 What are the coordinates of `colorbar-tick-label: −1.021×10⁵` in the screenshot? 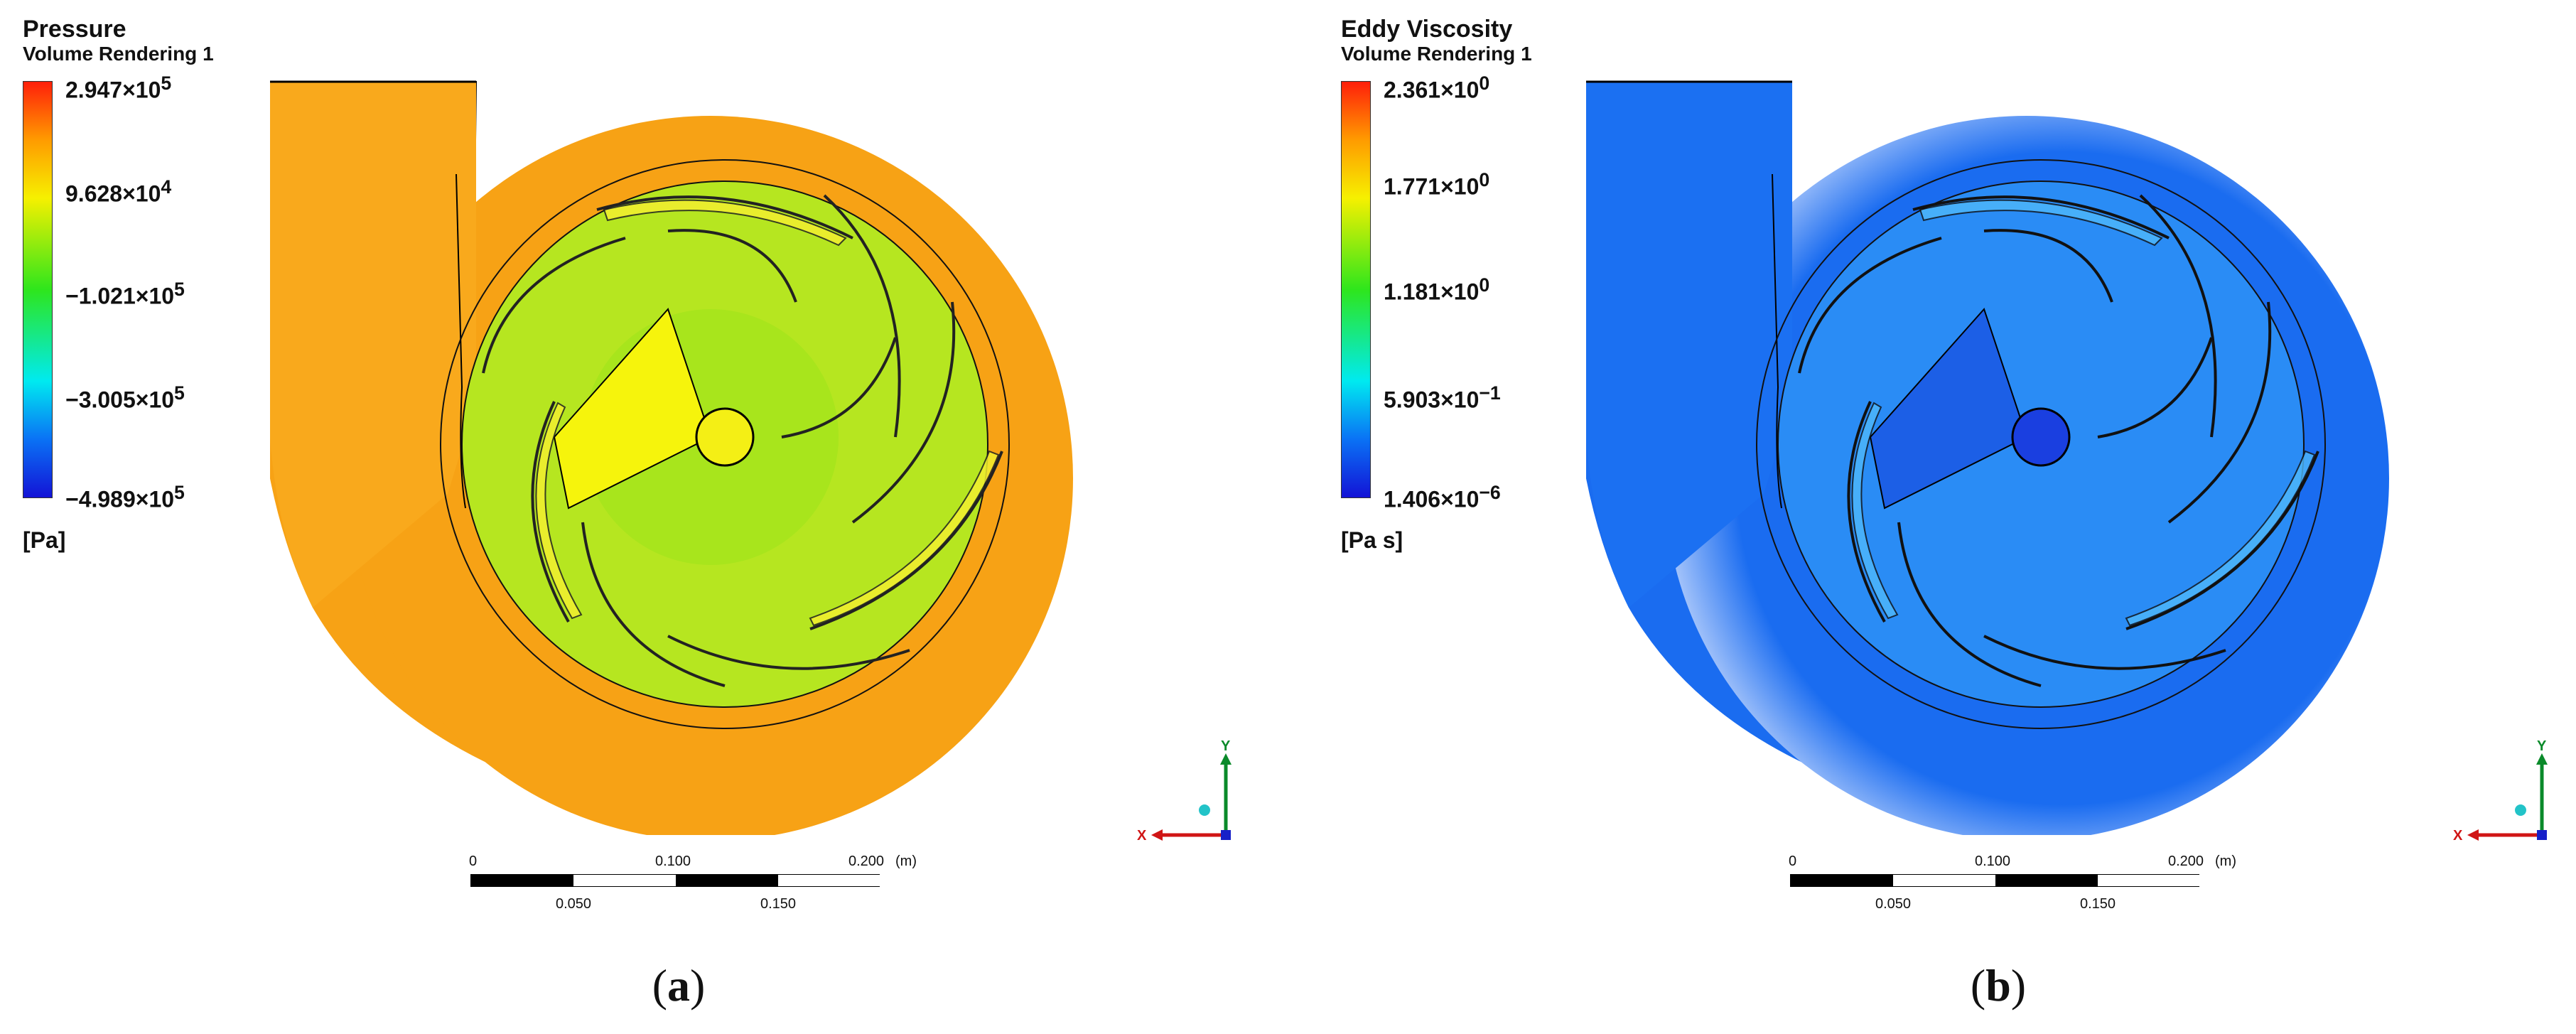 It's located at (125, 294).